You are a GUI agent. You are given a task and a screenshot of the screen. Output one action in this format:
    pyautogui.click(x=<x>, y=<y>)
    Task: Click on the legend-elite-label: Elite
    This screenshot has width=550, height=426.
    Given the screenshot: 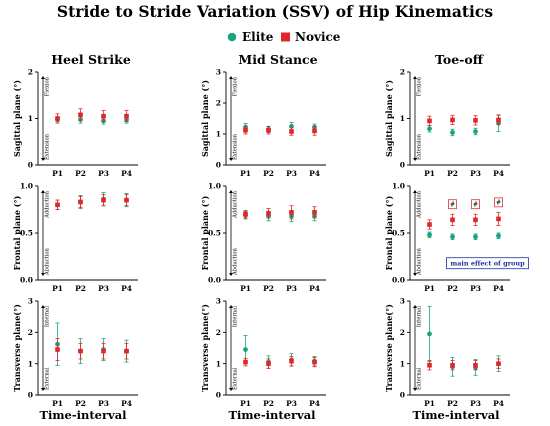 What is the action you would take?
    pyautogui.click(x=258, y=37)
    